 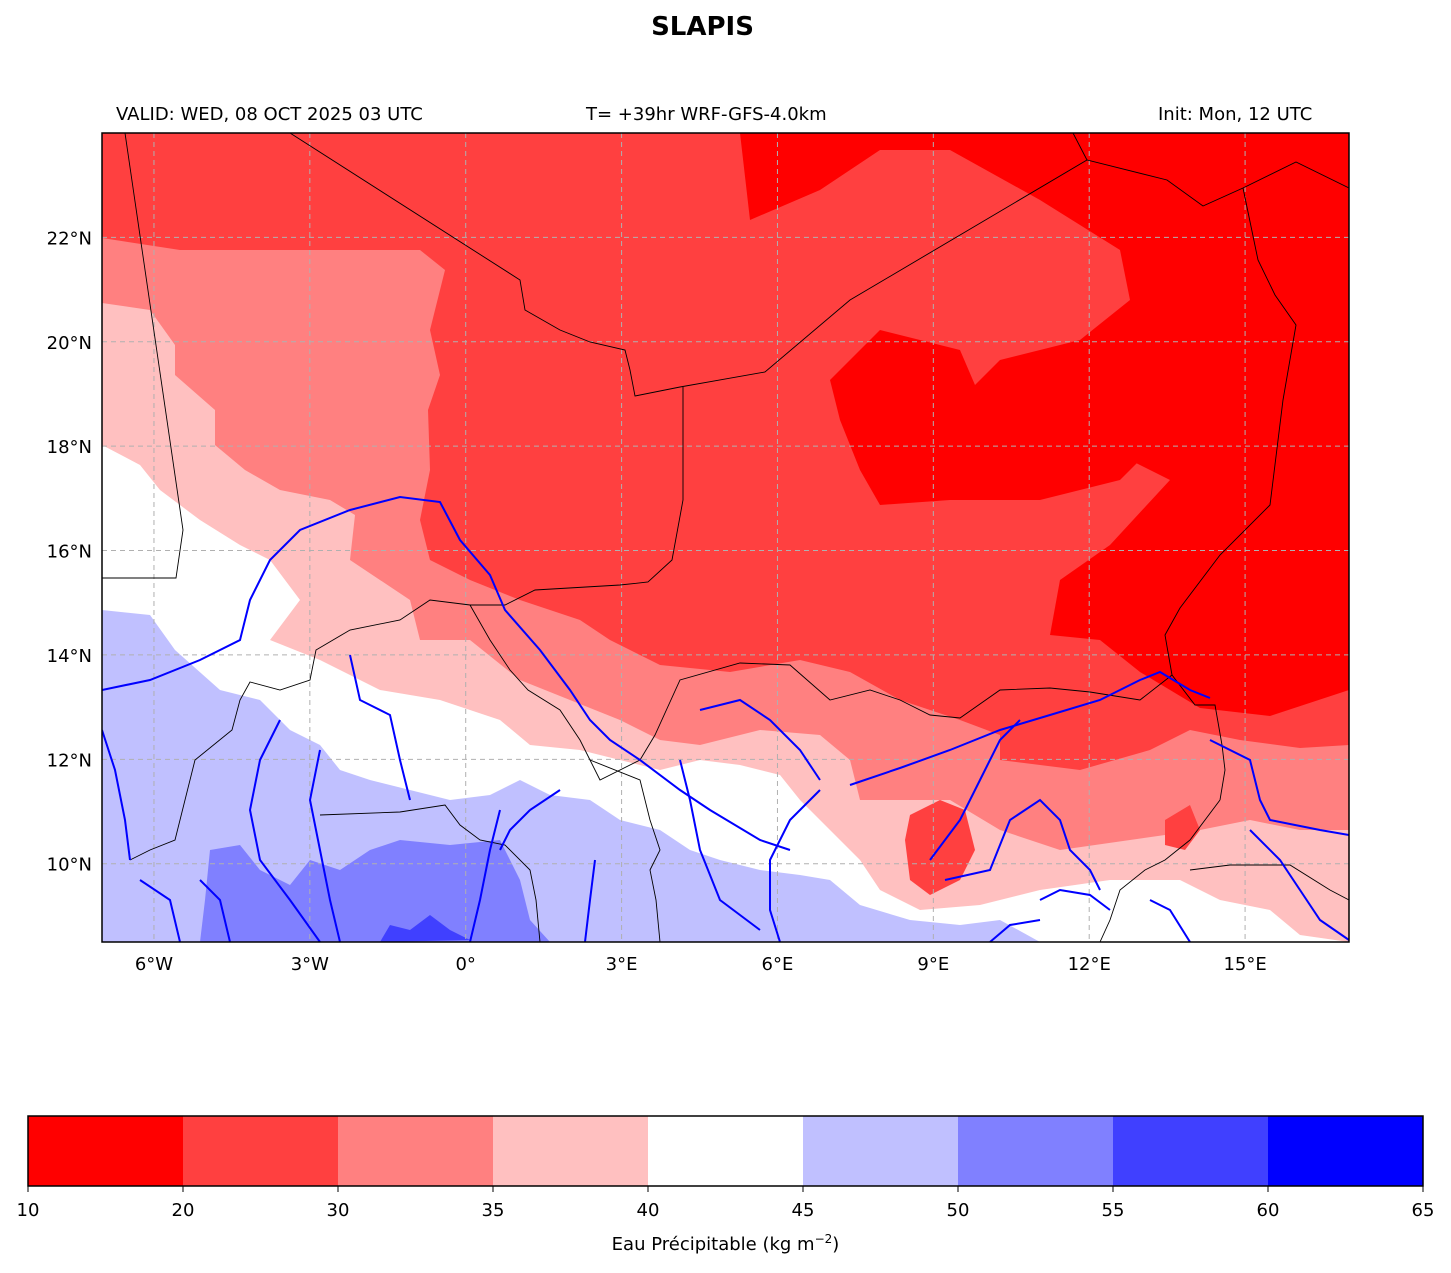 I want to click on colorbar-tick-label: 10, so click(x=28, y=1210).